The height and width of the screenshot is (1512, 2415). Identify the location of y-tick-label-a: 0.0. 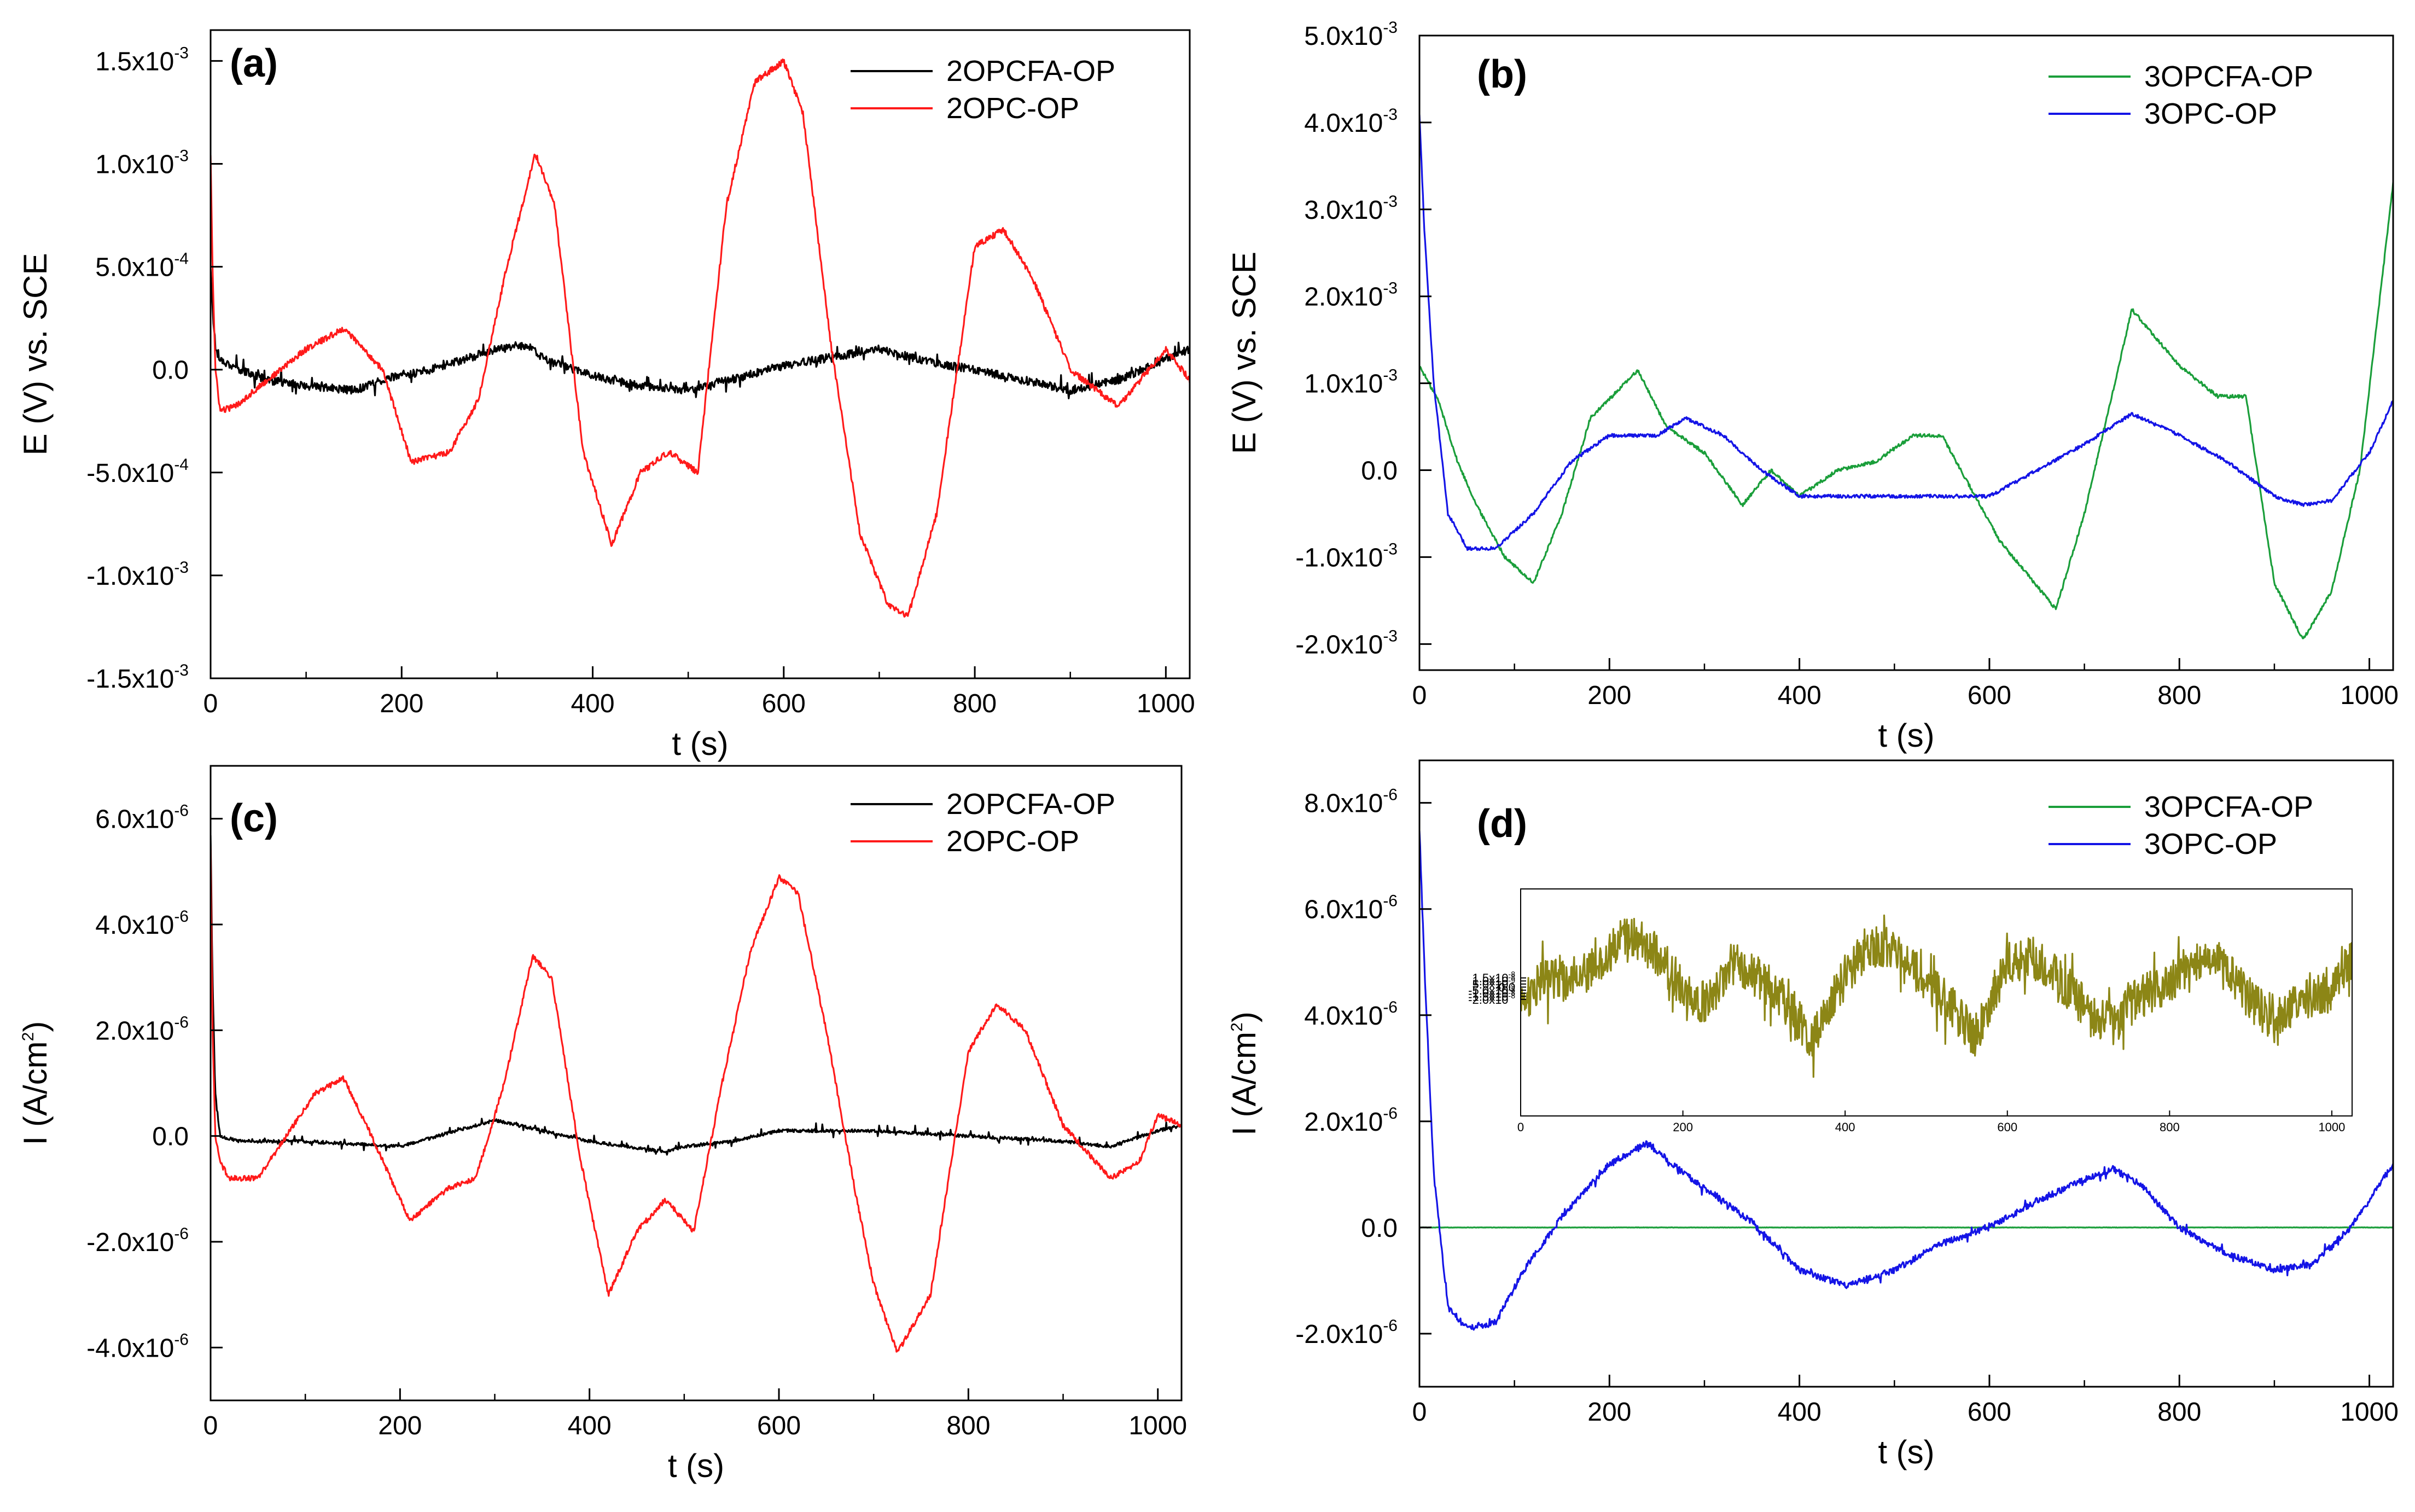
(170, 370).